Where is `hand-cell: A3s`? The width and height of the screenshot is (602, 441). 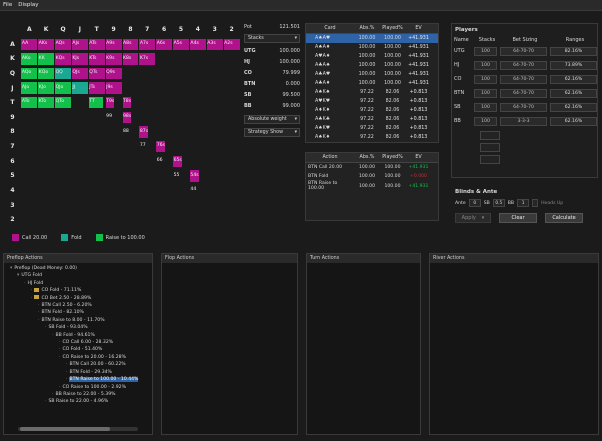
hand-cell: A3s is located at coordinates (214, 44).